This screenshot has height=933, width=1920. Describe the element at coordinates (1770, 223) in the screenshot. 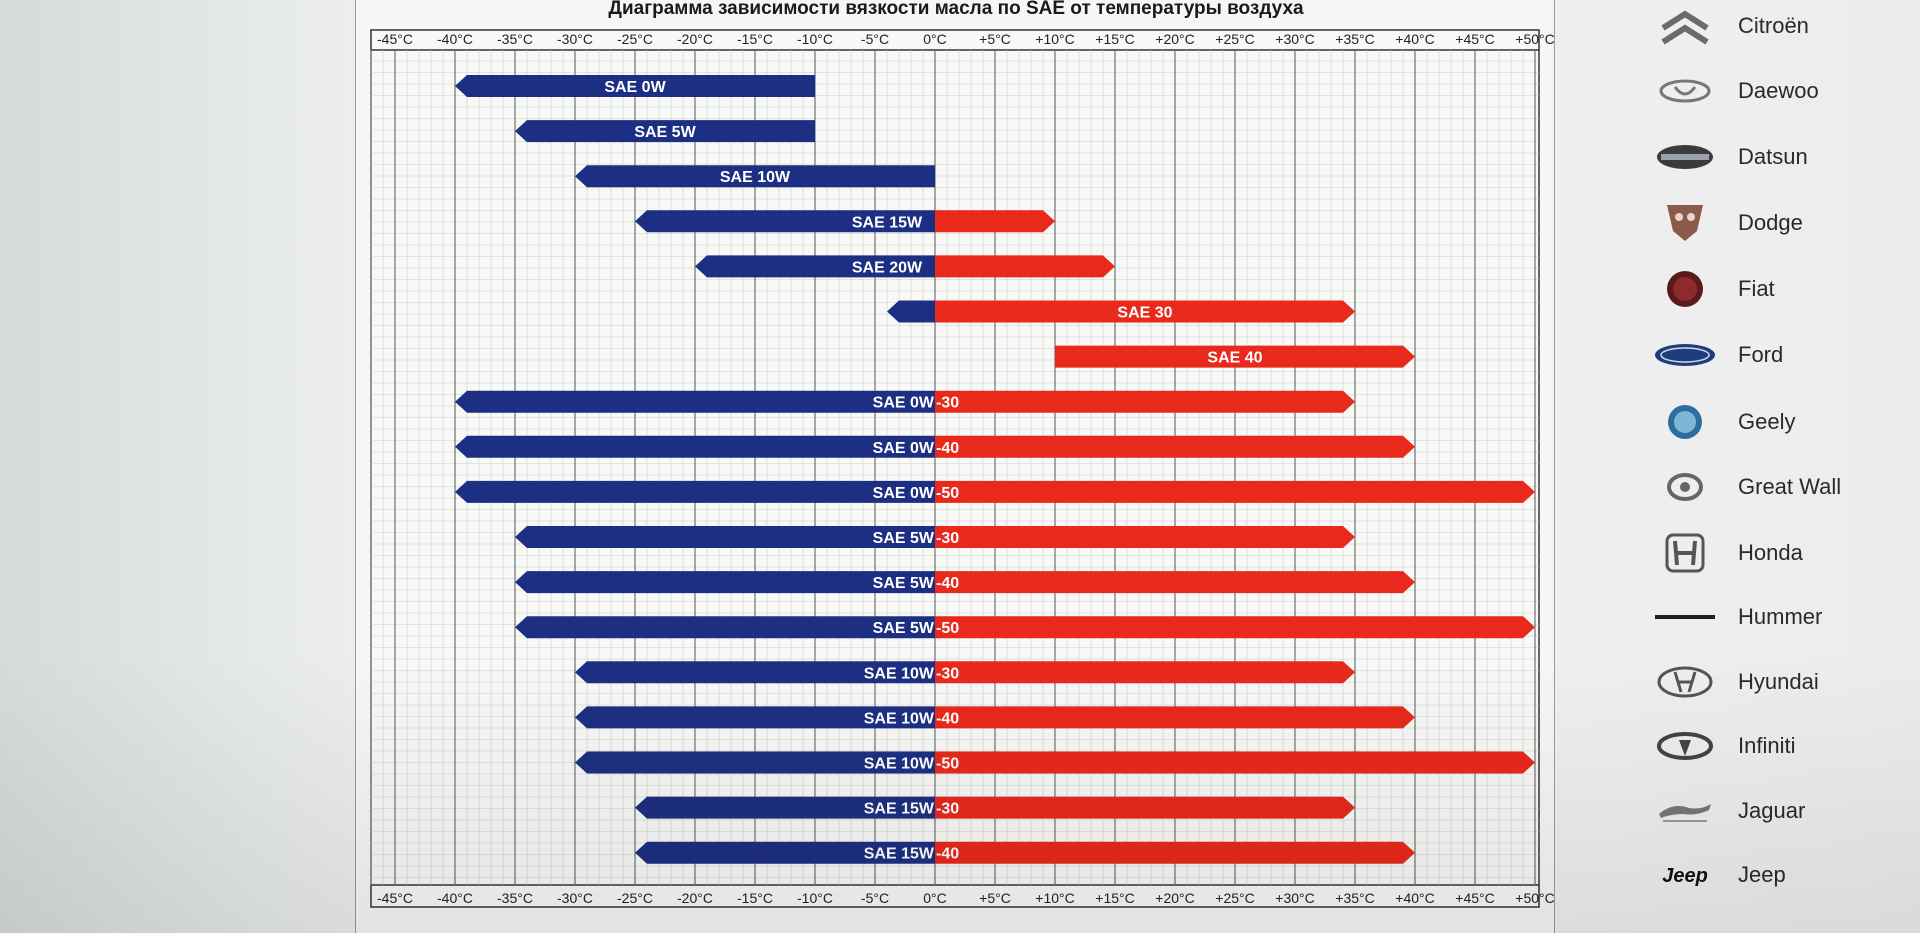

I see `brand-item-dodge: Dodge` at that location.